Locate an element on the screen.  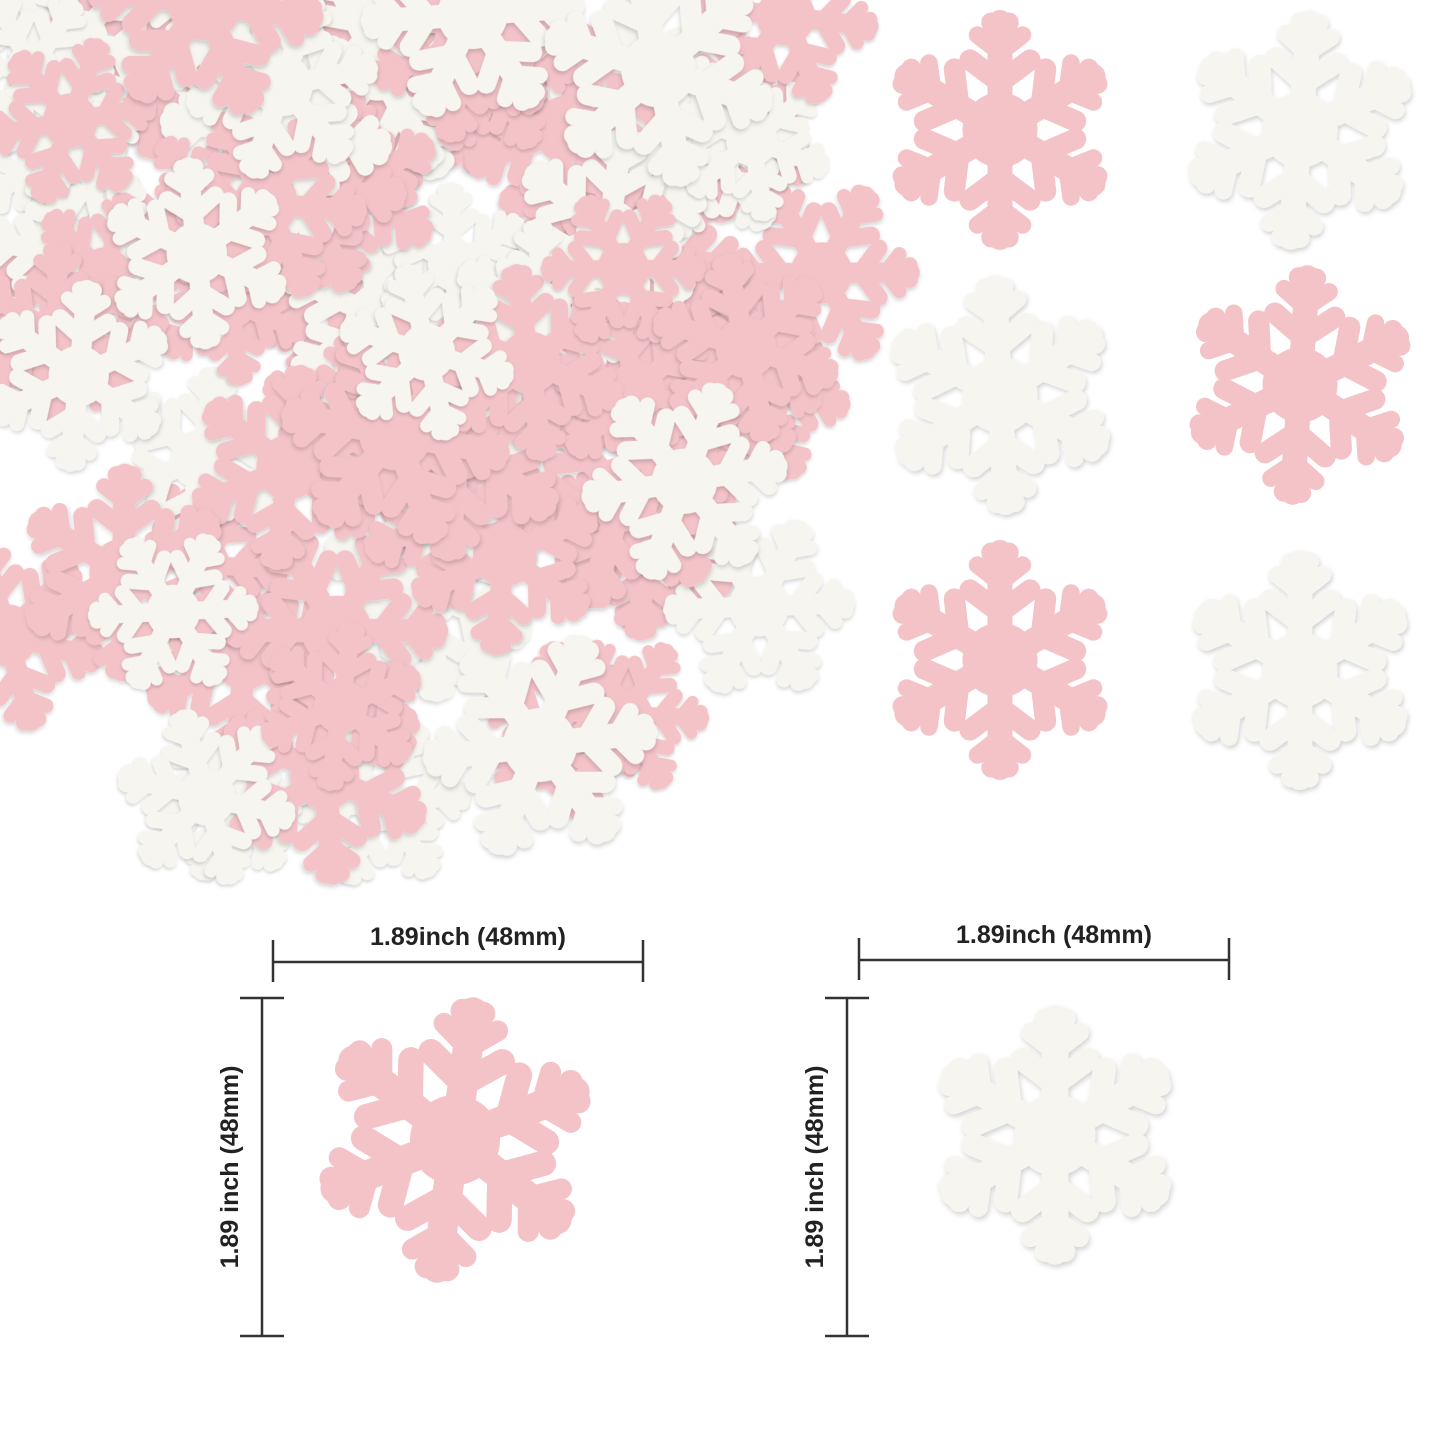
dimension-white: 1.89inch (48mm) 1.89 inch (48mm) is located at coordinates (1016, 1129).